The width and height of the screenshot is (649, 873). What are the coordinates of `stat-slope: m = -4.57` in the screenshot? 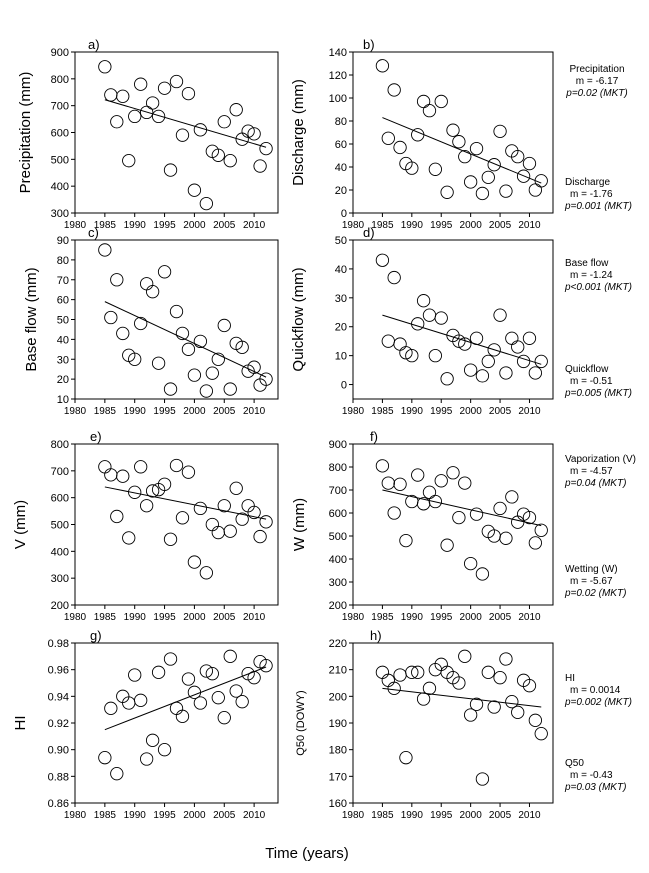 It's located at (591, 471).